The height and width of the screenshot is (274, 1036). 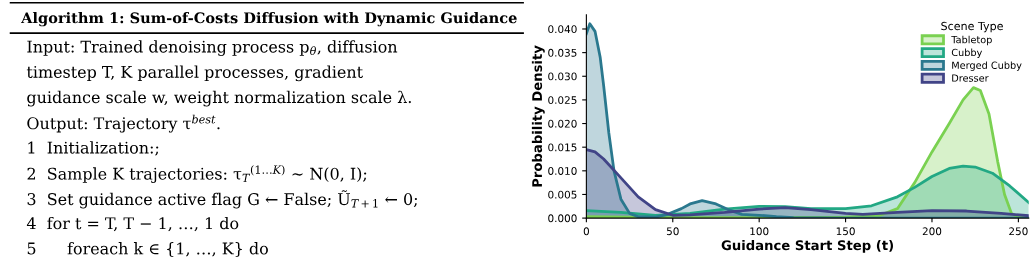 What do you see at coordinates (538, 116) in the screenshot?
I see `y-axis-title: Probability Density` at bounding box center [538, 116].